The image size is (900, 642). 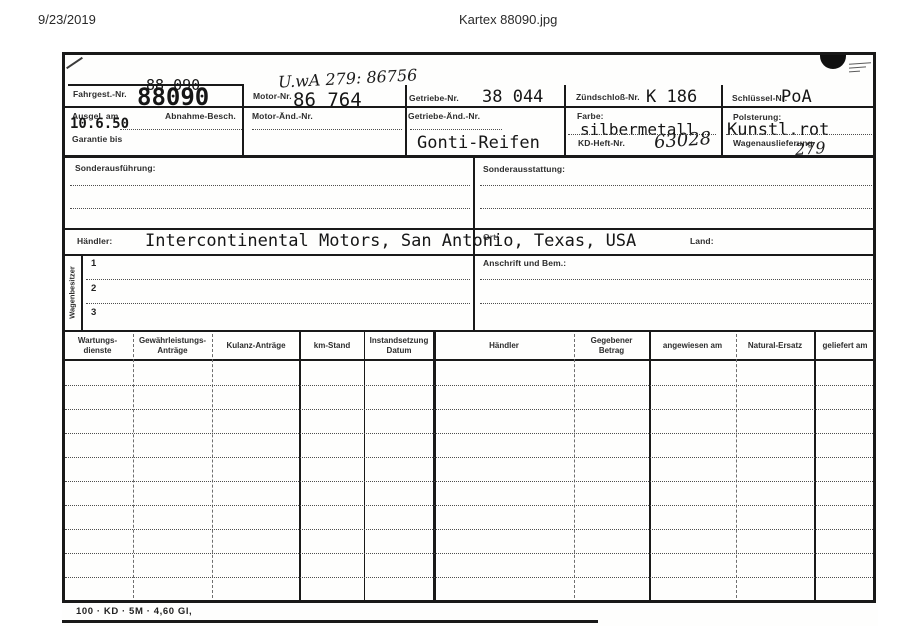 I want to click on garantie-bis-label: Garantie bis, so click(x=97, y=139).